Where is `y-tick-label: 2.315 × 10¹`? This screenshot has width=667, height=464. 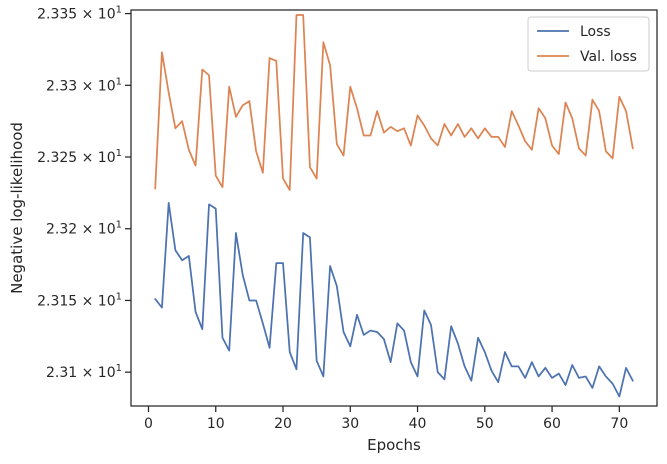
y-tick-label: 2.315 × 10¹ is located at coordinates (79, 300).